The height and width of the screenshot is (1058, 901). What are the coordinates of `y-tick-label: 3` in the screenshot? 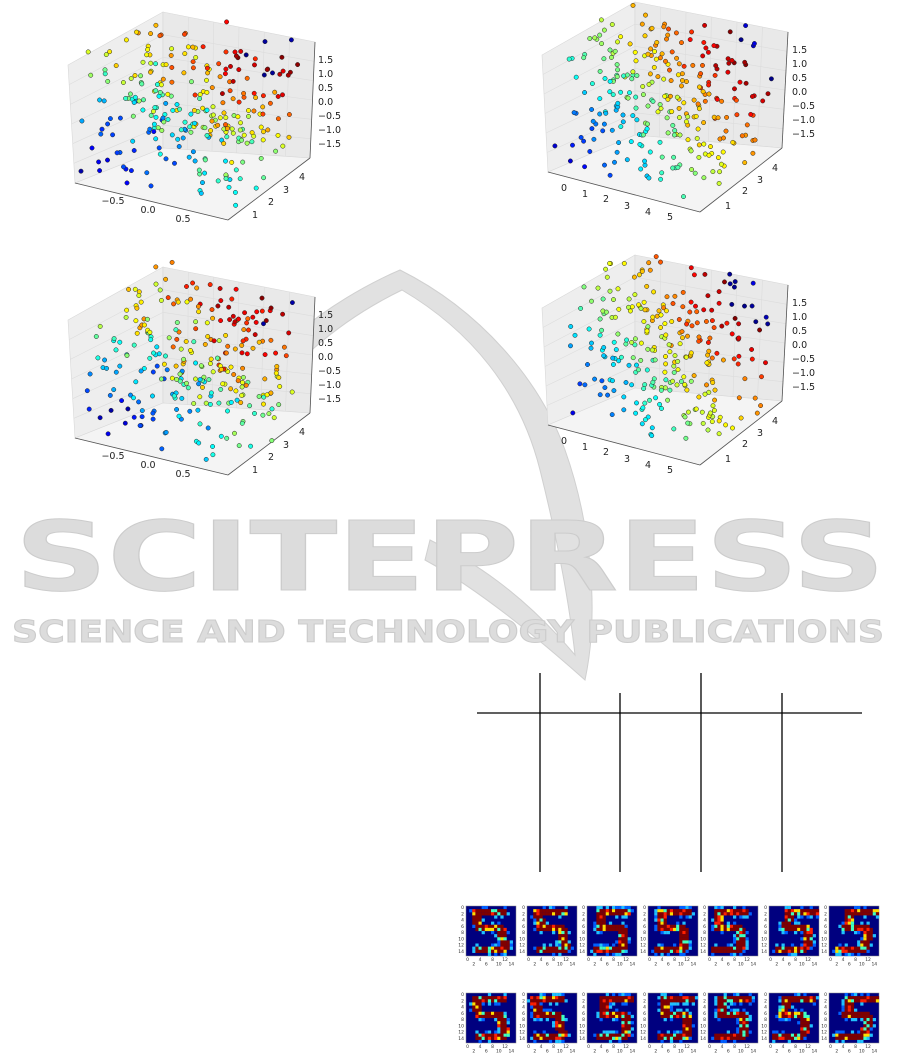 It's located at (286, 445).